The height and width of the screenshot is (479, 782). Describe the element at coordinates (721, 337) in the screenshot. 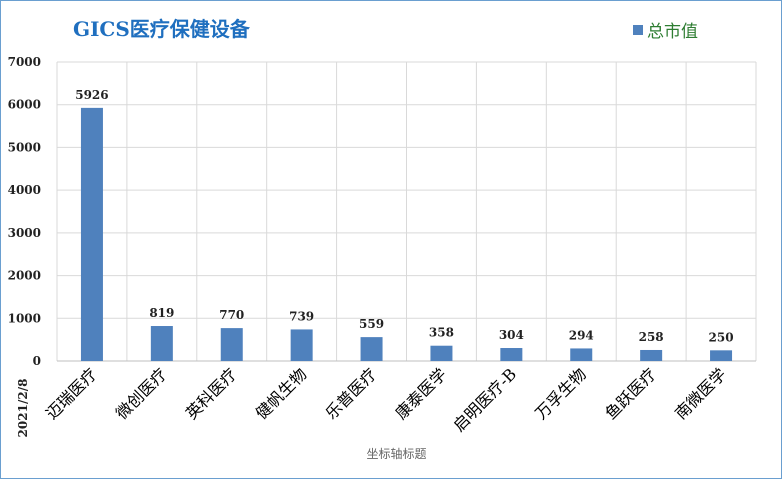

I see `data-label: 250` at that location.